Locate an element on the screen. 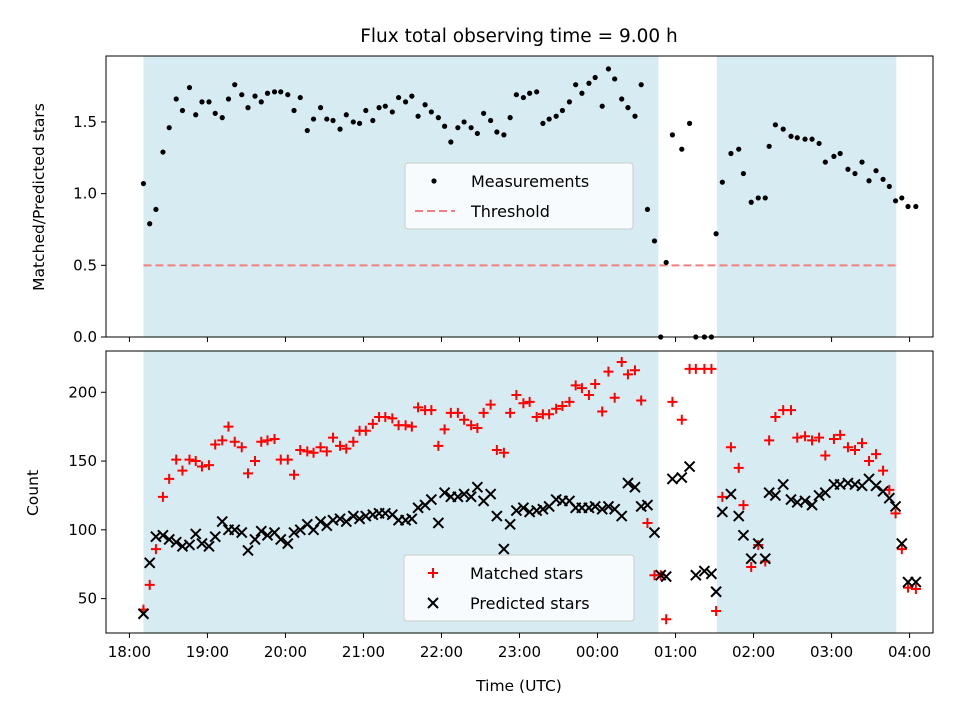 The image size is (960, 720). legend-marker is located at coordinates (433, 603).